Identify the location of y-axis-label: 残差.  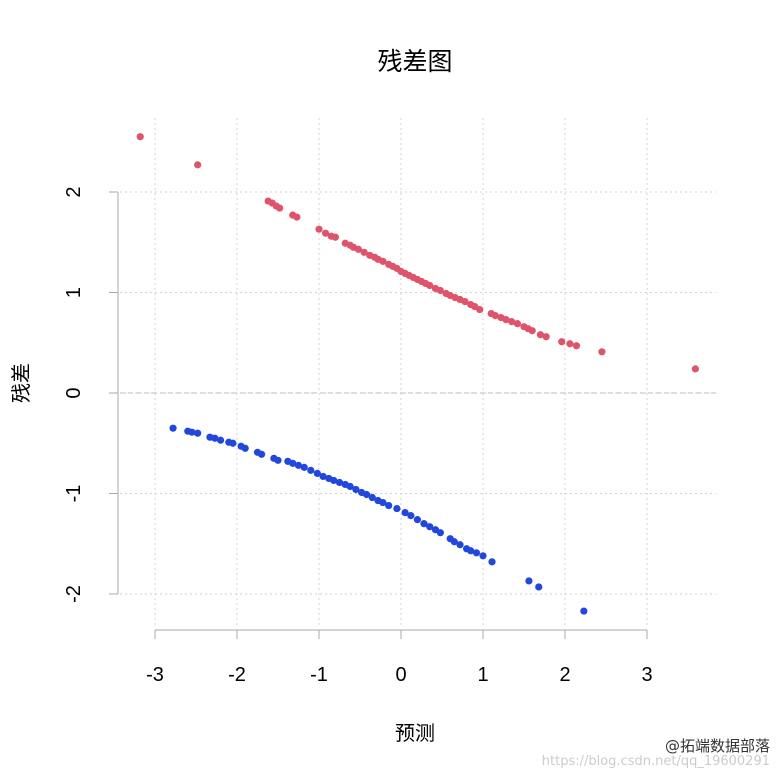
(21, 383).